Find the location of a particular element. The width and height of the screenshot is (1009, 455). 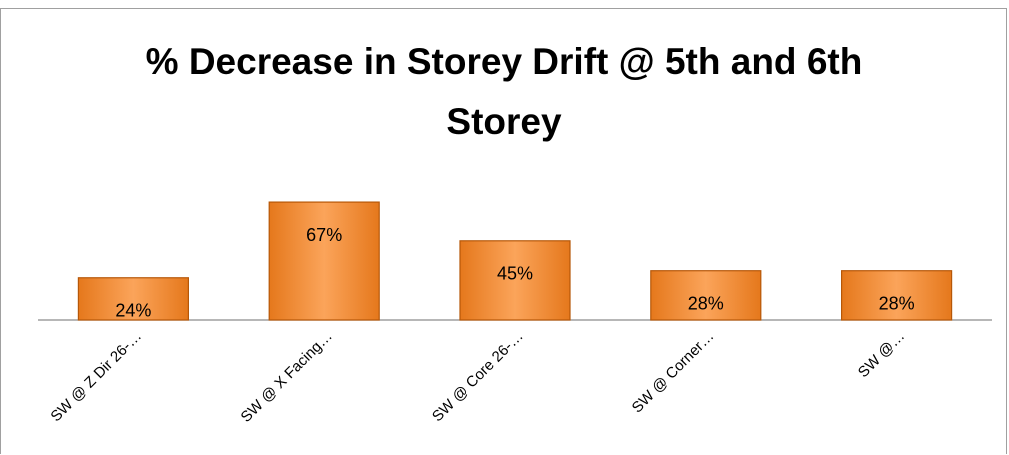

data-label: 24% is located at coordinates (133, 311).